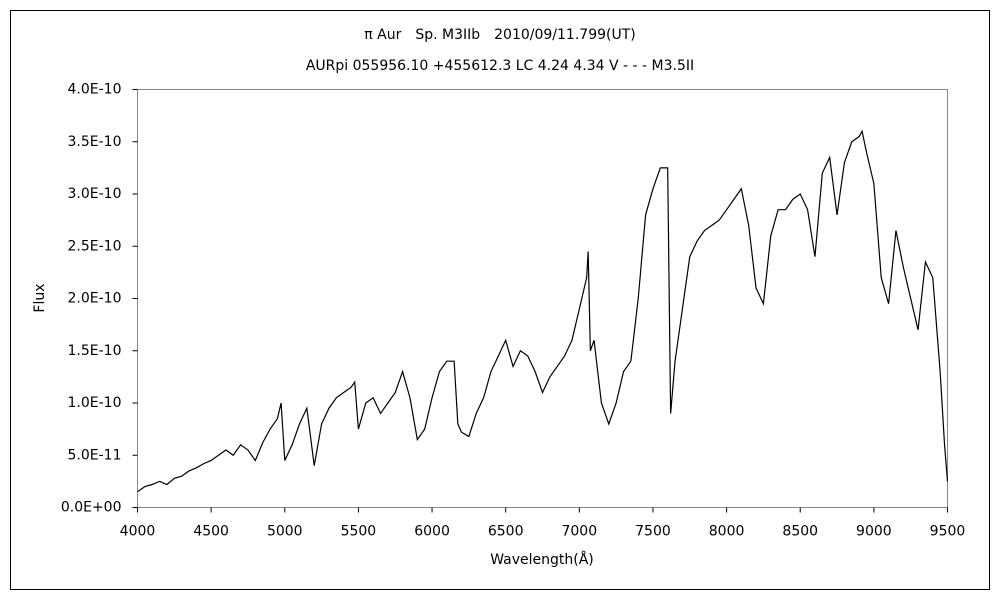  I want to click on y-tick-label: 3.5E-10, so click(95, 142).